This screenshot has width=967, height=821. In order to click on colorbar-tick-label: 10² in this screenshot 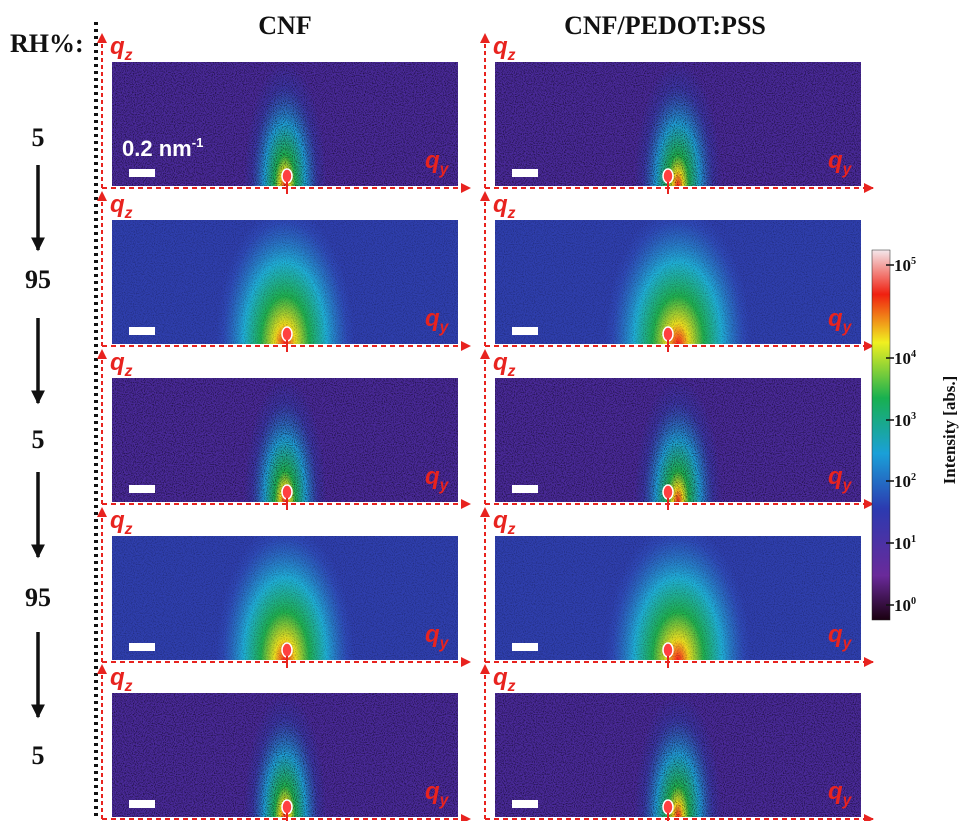, I will do `click(905, 481)`.